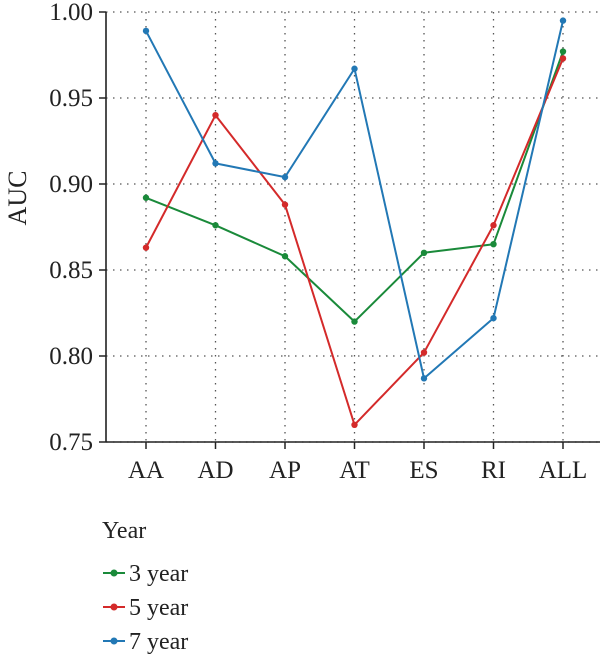 This screenshot has height=659, width=600. What do you see at coordinates (354, 470) in the screenshot?
I see `x-tick-label: AT` at bounding box center [354, 470].